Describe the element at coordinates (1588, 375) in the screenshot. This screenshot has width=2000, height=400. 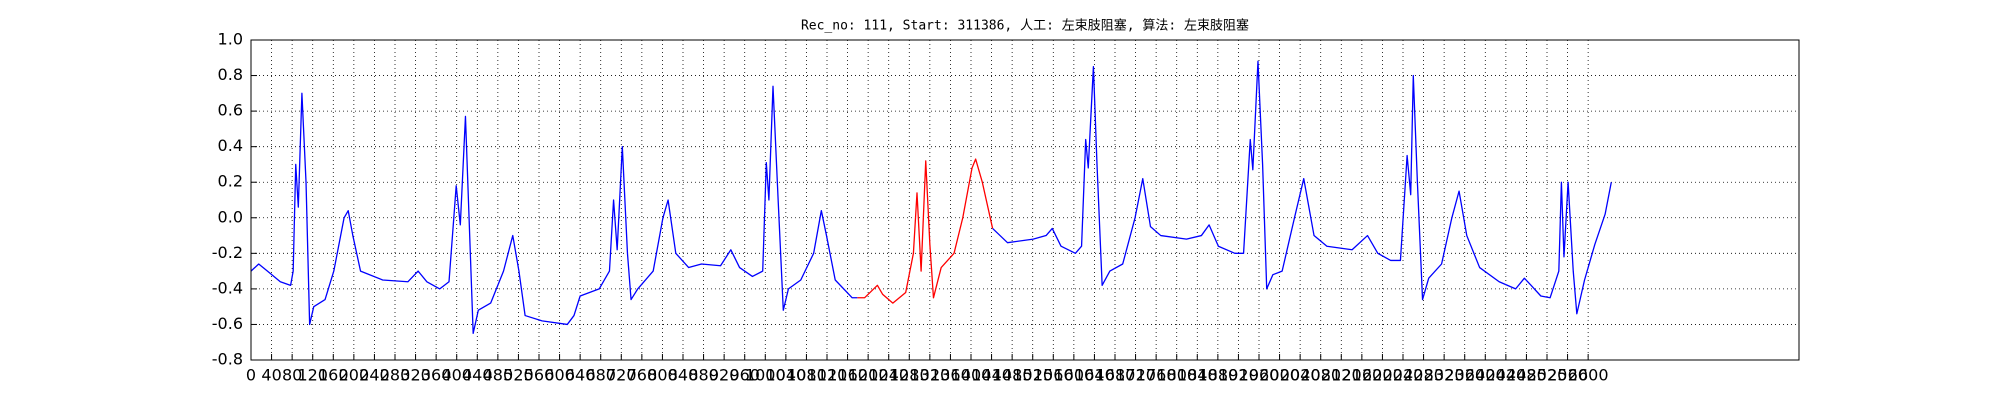
I see `x-tick-label: 2600` at that location.